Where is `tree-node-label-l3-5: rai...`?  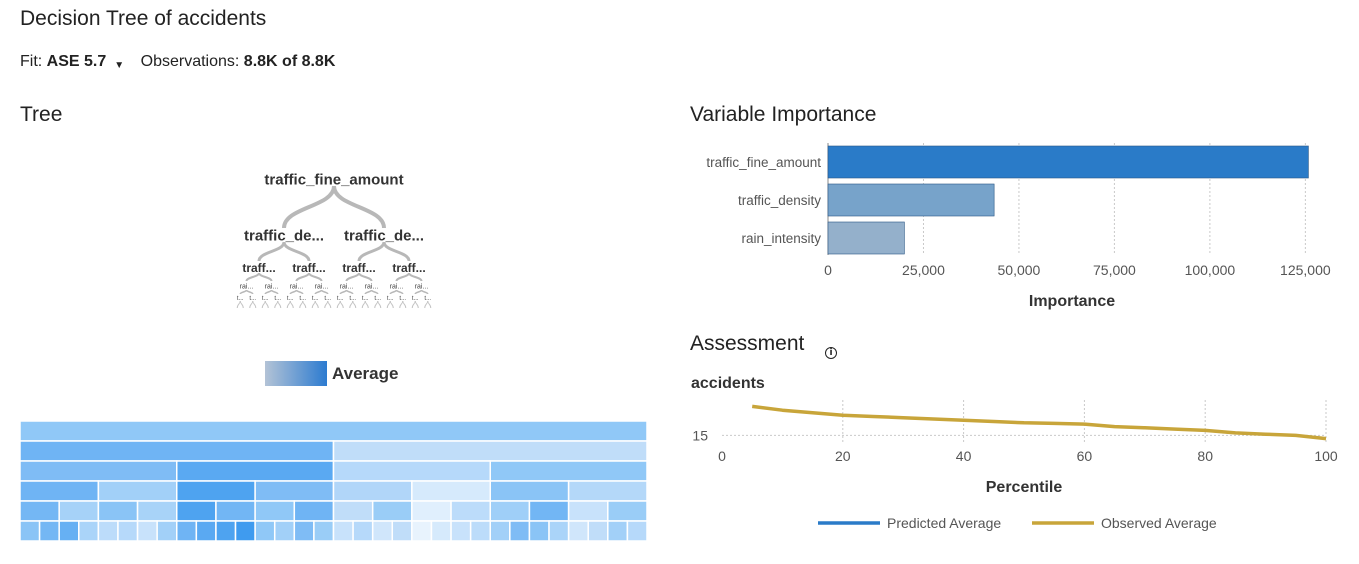
tree-node-label-l3-5: rai... is located at coordinates (372, 286).